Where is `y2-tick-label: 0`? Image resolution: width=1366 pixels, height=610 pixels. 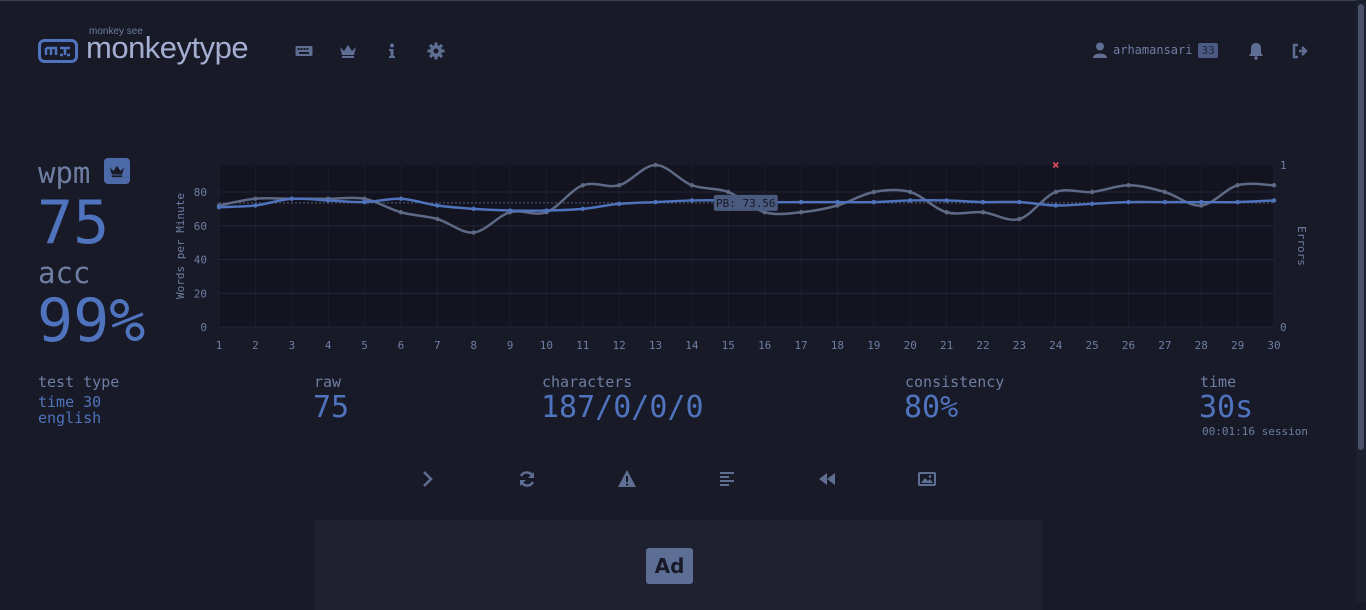 y2-tick-label: 0 is located at coordinates (1283, 327).